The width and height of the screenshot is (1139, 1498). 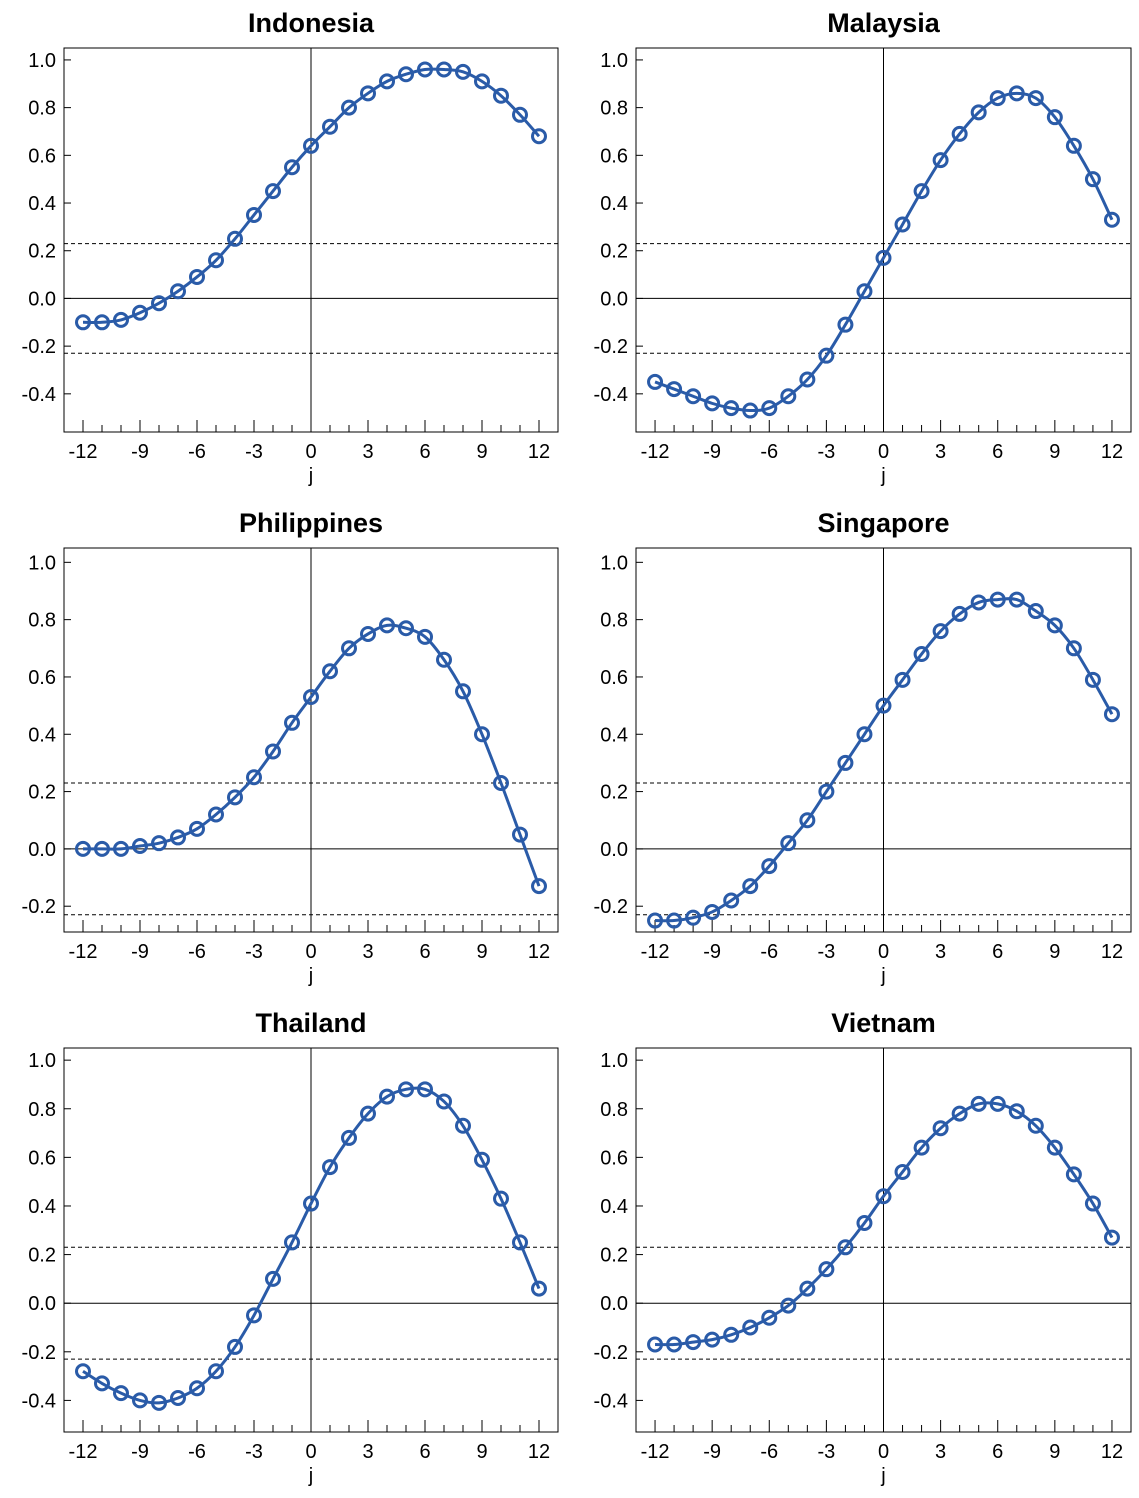 What do you see at coordinates (42, 1061) in the screenshot?
I see `y-tick-label: 1.0` at bounding box center [42, 1061].